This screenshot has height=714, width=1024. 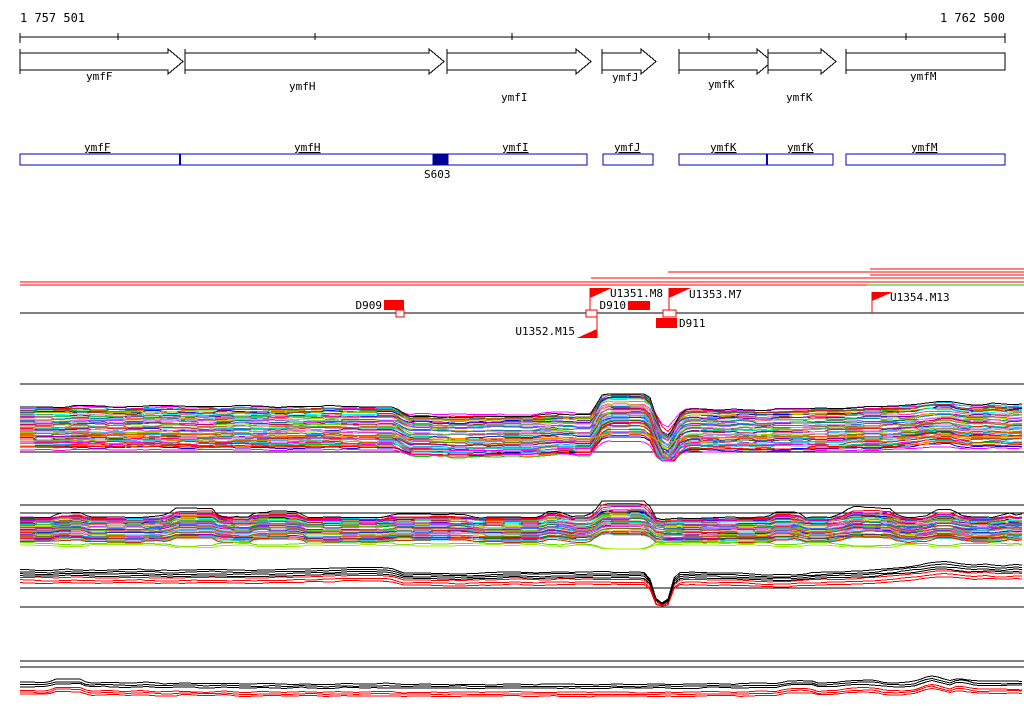 I want to click on gene-arrow-label: ymfM, so click(x=923, y=76).